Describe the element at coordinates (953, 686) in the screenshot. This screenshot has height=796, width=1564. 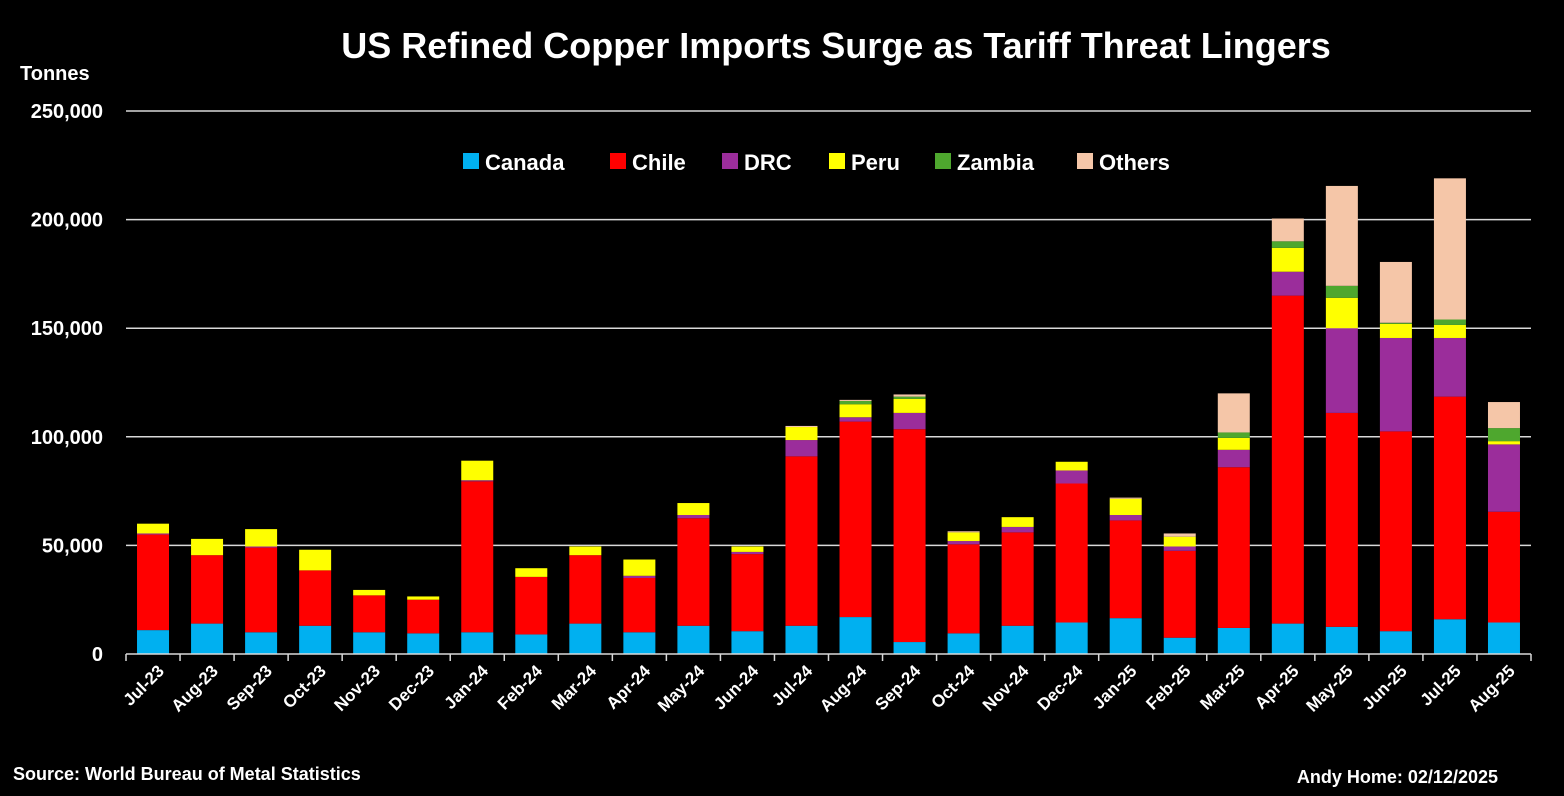
I see `x-tick-label: Oct-24` at that location.